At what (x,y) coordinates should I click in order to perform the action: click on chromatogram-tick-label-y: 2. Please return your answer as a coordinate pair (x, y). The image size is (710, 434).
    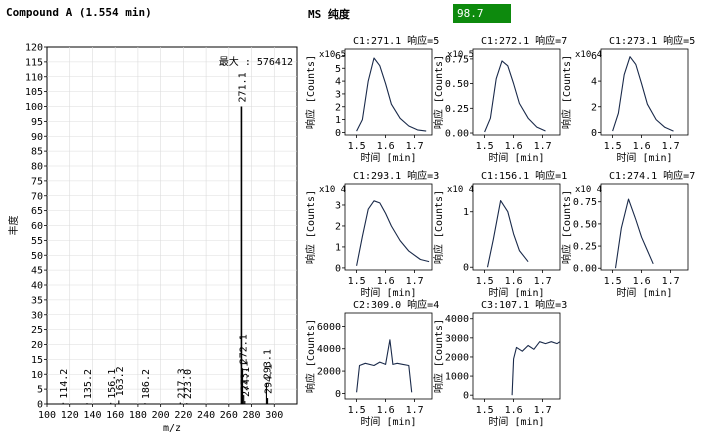
    Looking at the image, I should click on (338, 107).